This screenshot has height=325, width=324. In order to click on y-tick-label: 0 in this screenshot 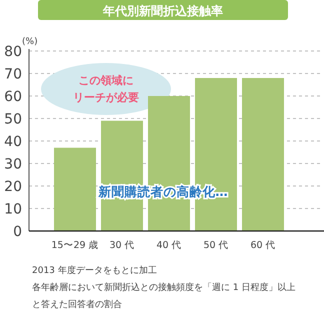, I will do `click(17, 232)`.